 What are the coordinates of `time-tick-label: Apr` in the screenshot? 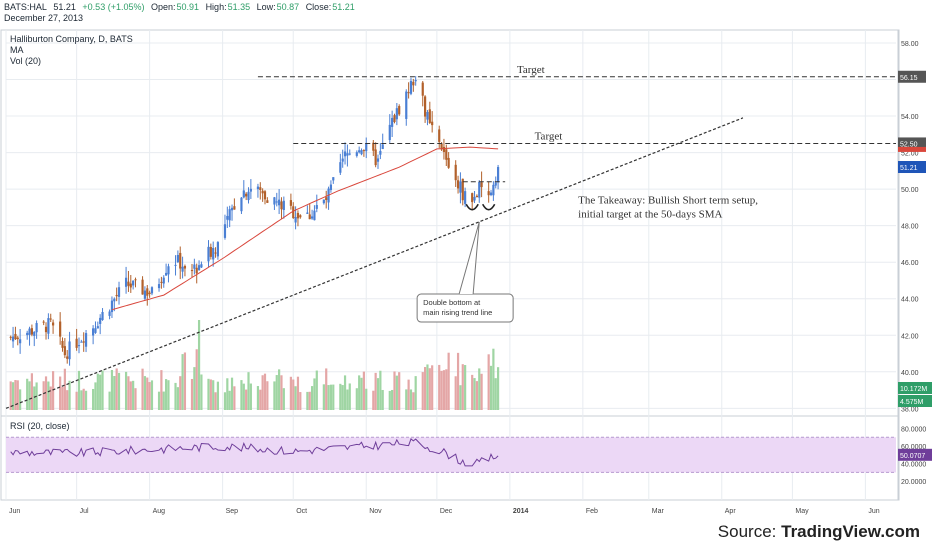 It's located at (731, 511).